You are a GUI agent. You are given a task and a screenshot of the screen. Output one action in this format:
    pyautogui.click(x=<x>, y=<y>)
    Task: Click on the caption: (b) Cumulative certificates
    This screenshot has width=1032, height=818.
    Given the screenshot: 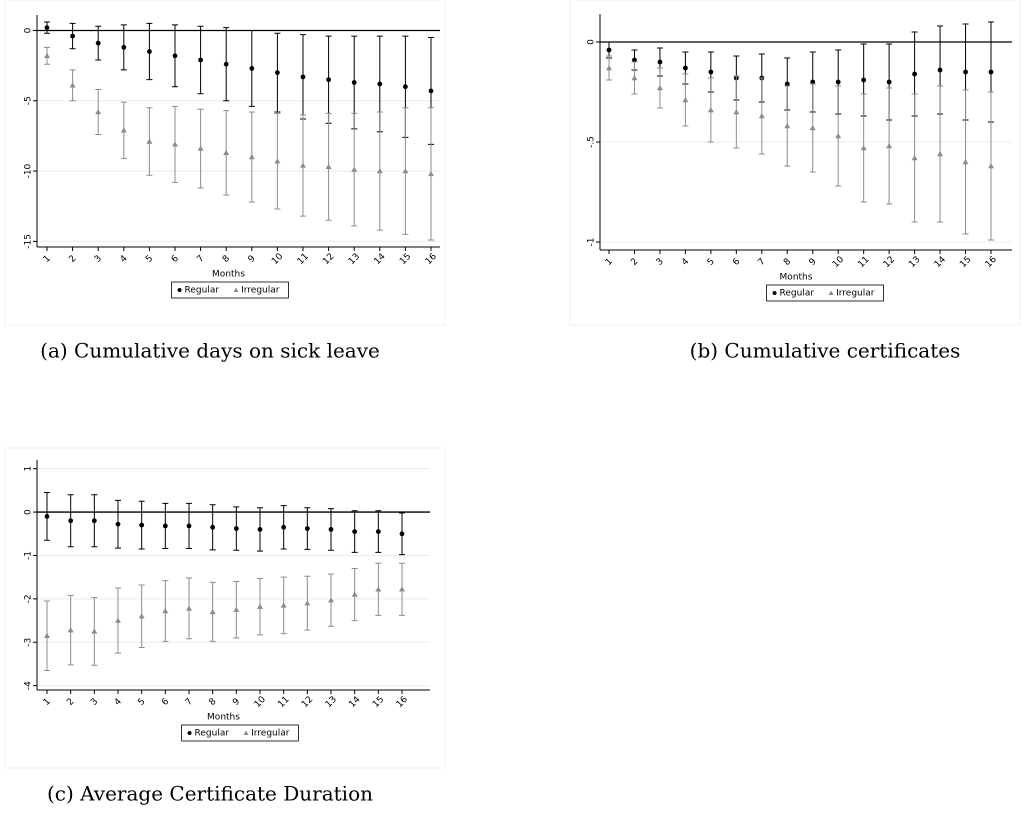 What is the action you would take?
    pyautogui.click(x=825, y=351)
    